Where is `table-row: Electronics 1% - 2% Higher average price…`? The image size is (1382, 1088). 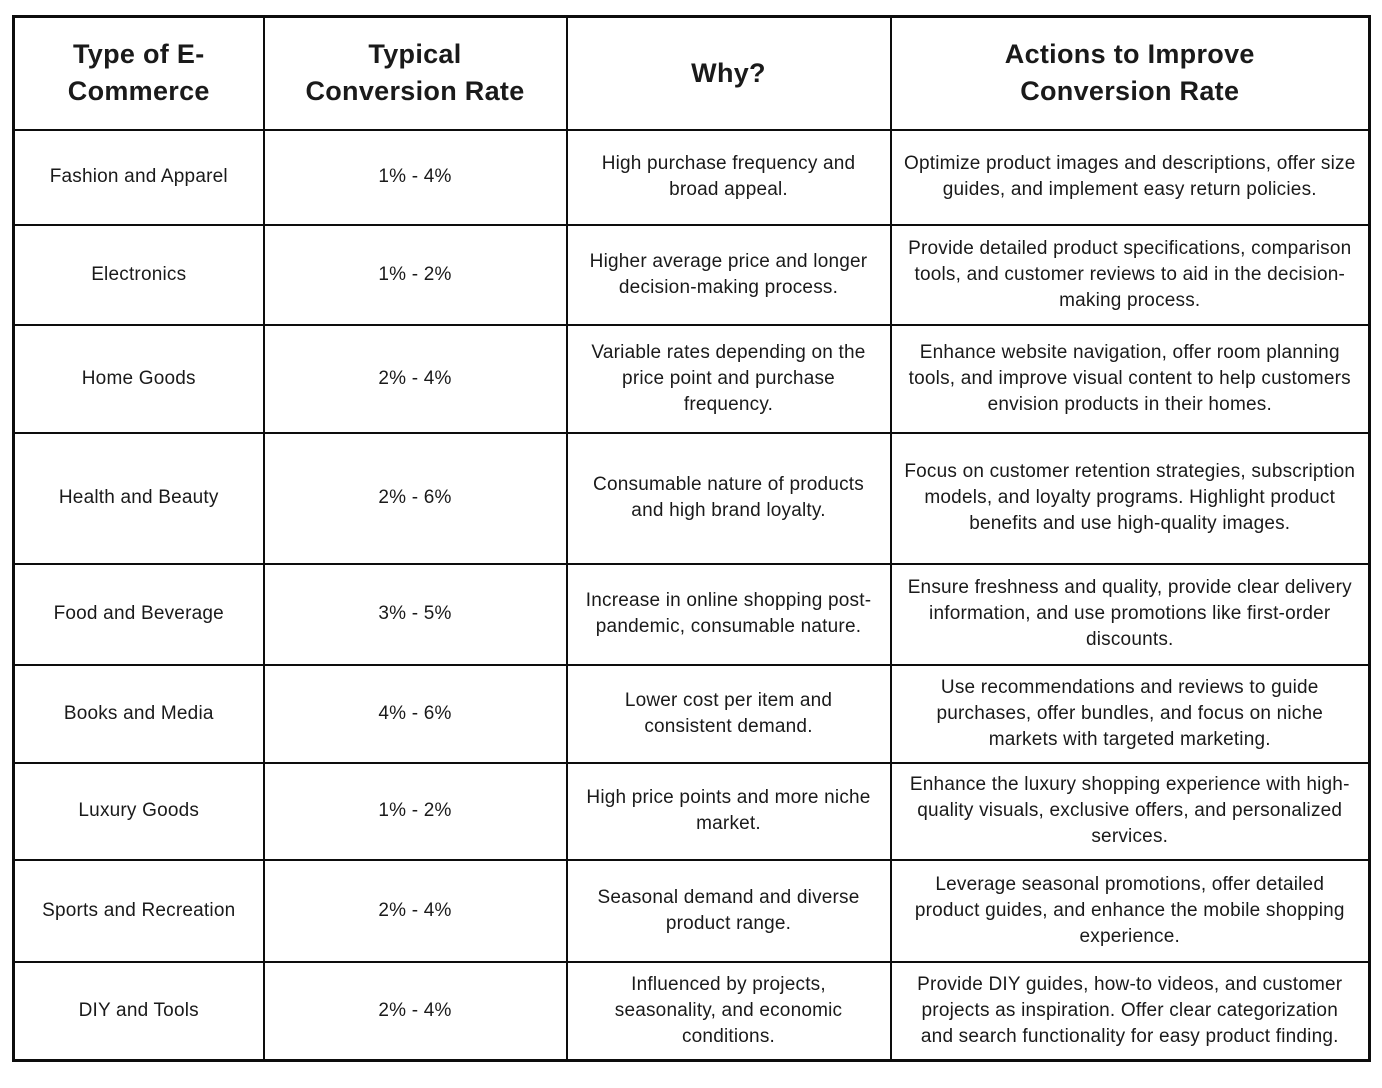 table-row: Electronics 1% - 2% Higher average price… is located at coordinates (691, 274).